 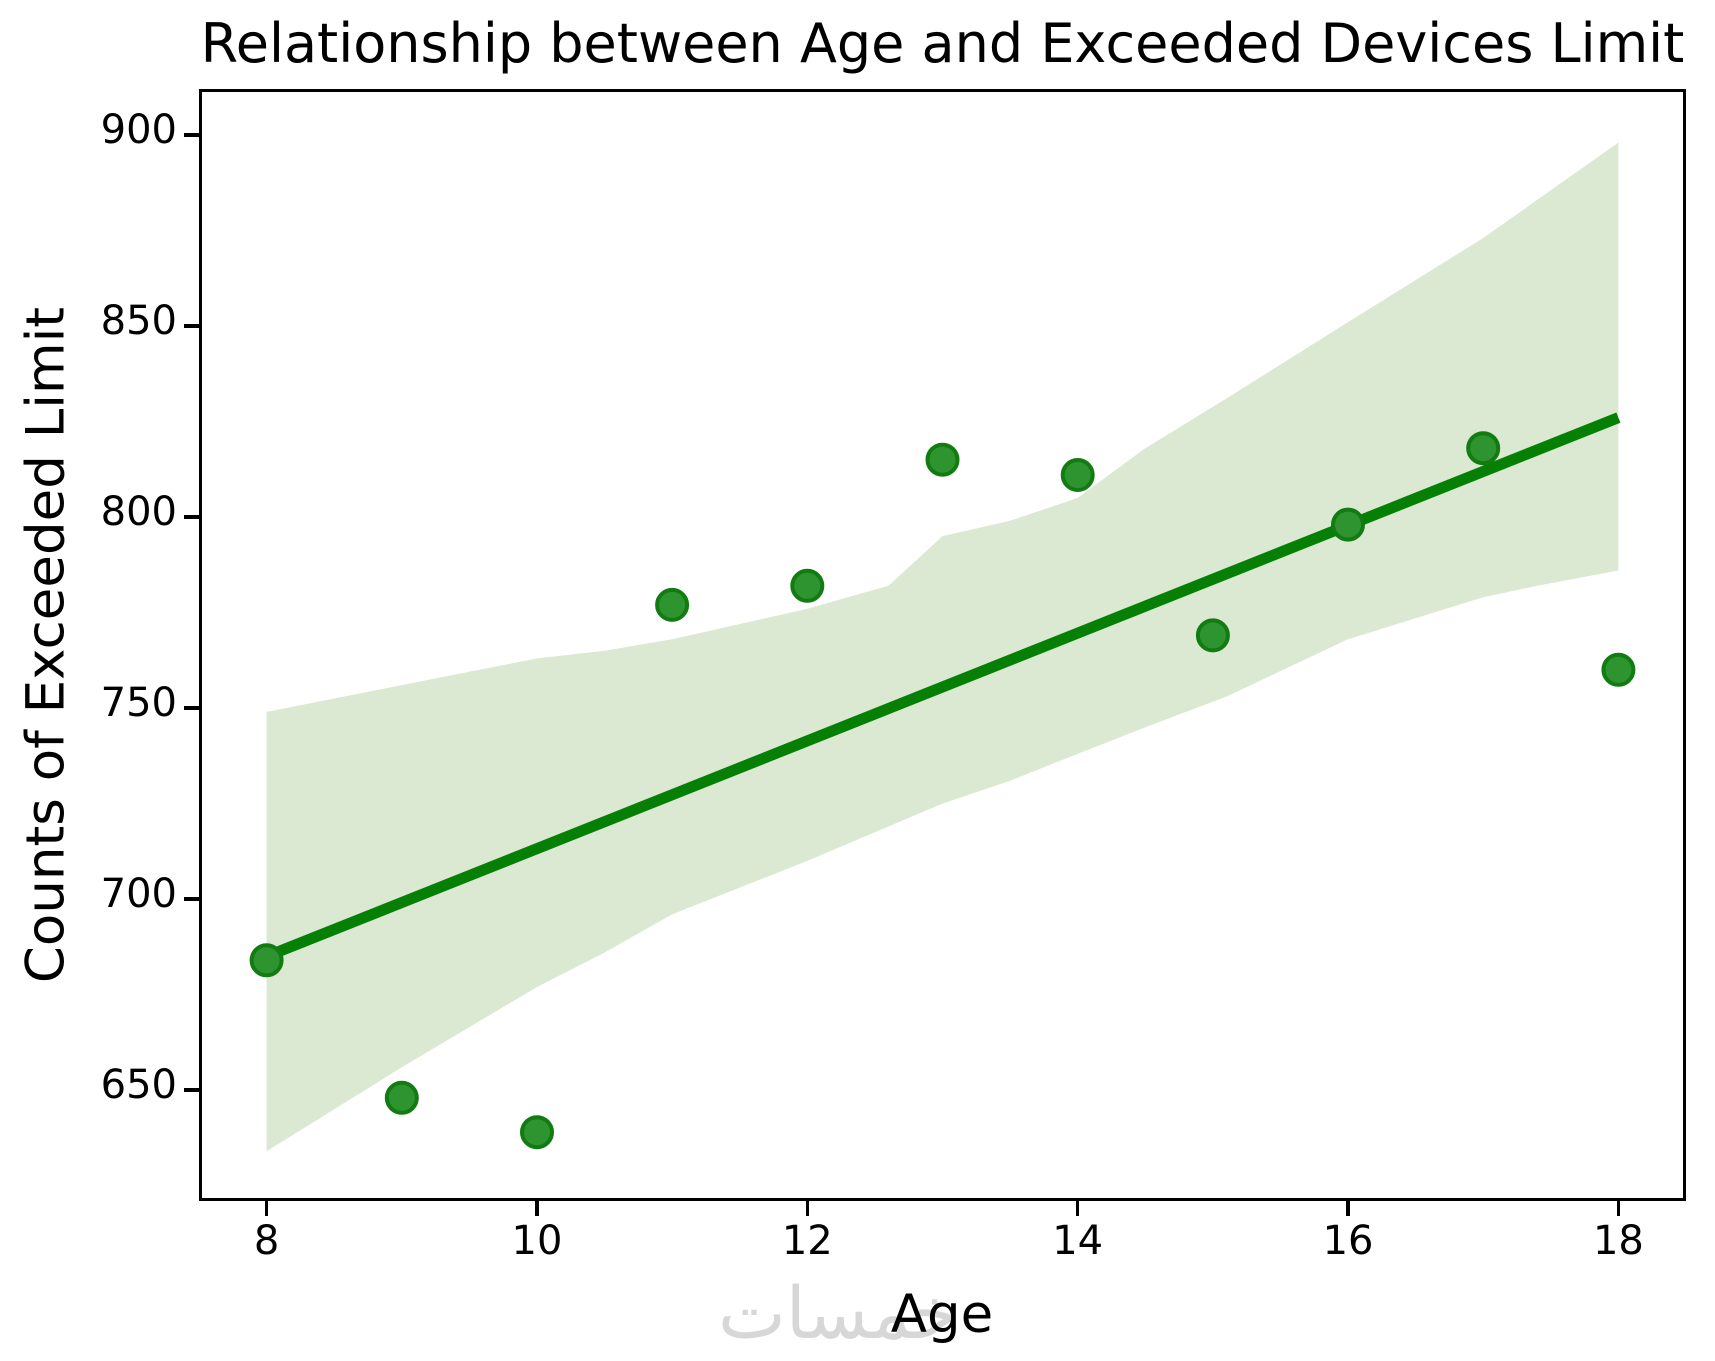 I want to click on x-tick-label: 14, so click(x=1078, y=1241).